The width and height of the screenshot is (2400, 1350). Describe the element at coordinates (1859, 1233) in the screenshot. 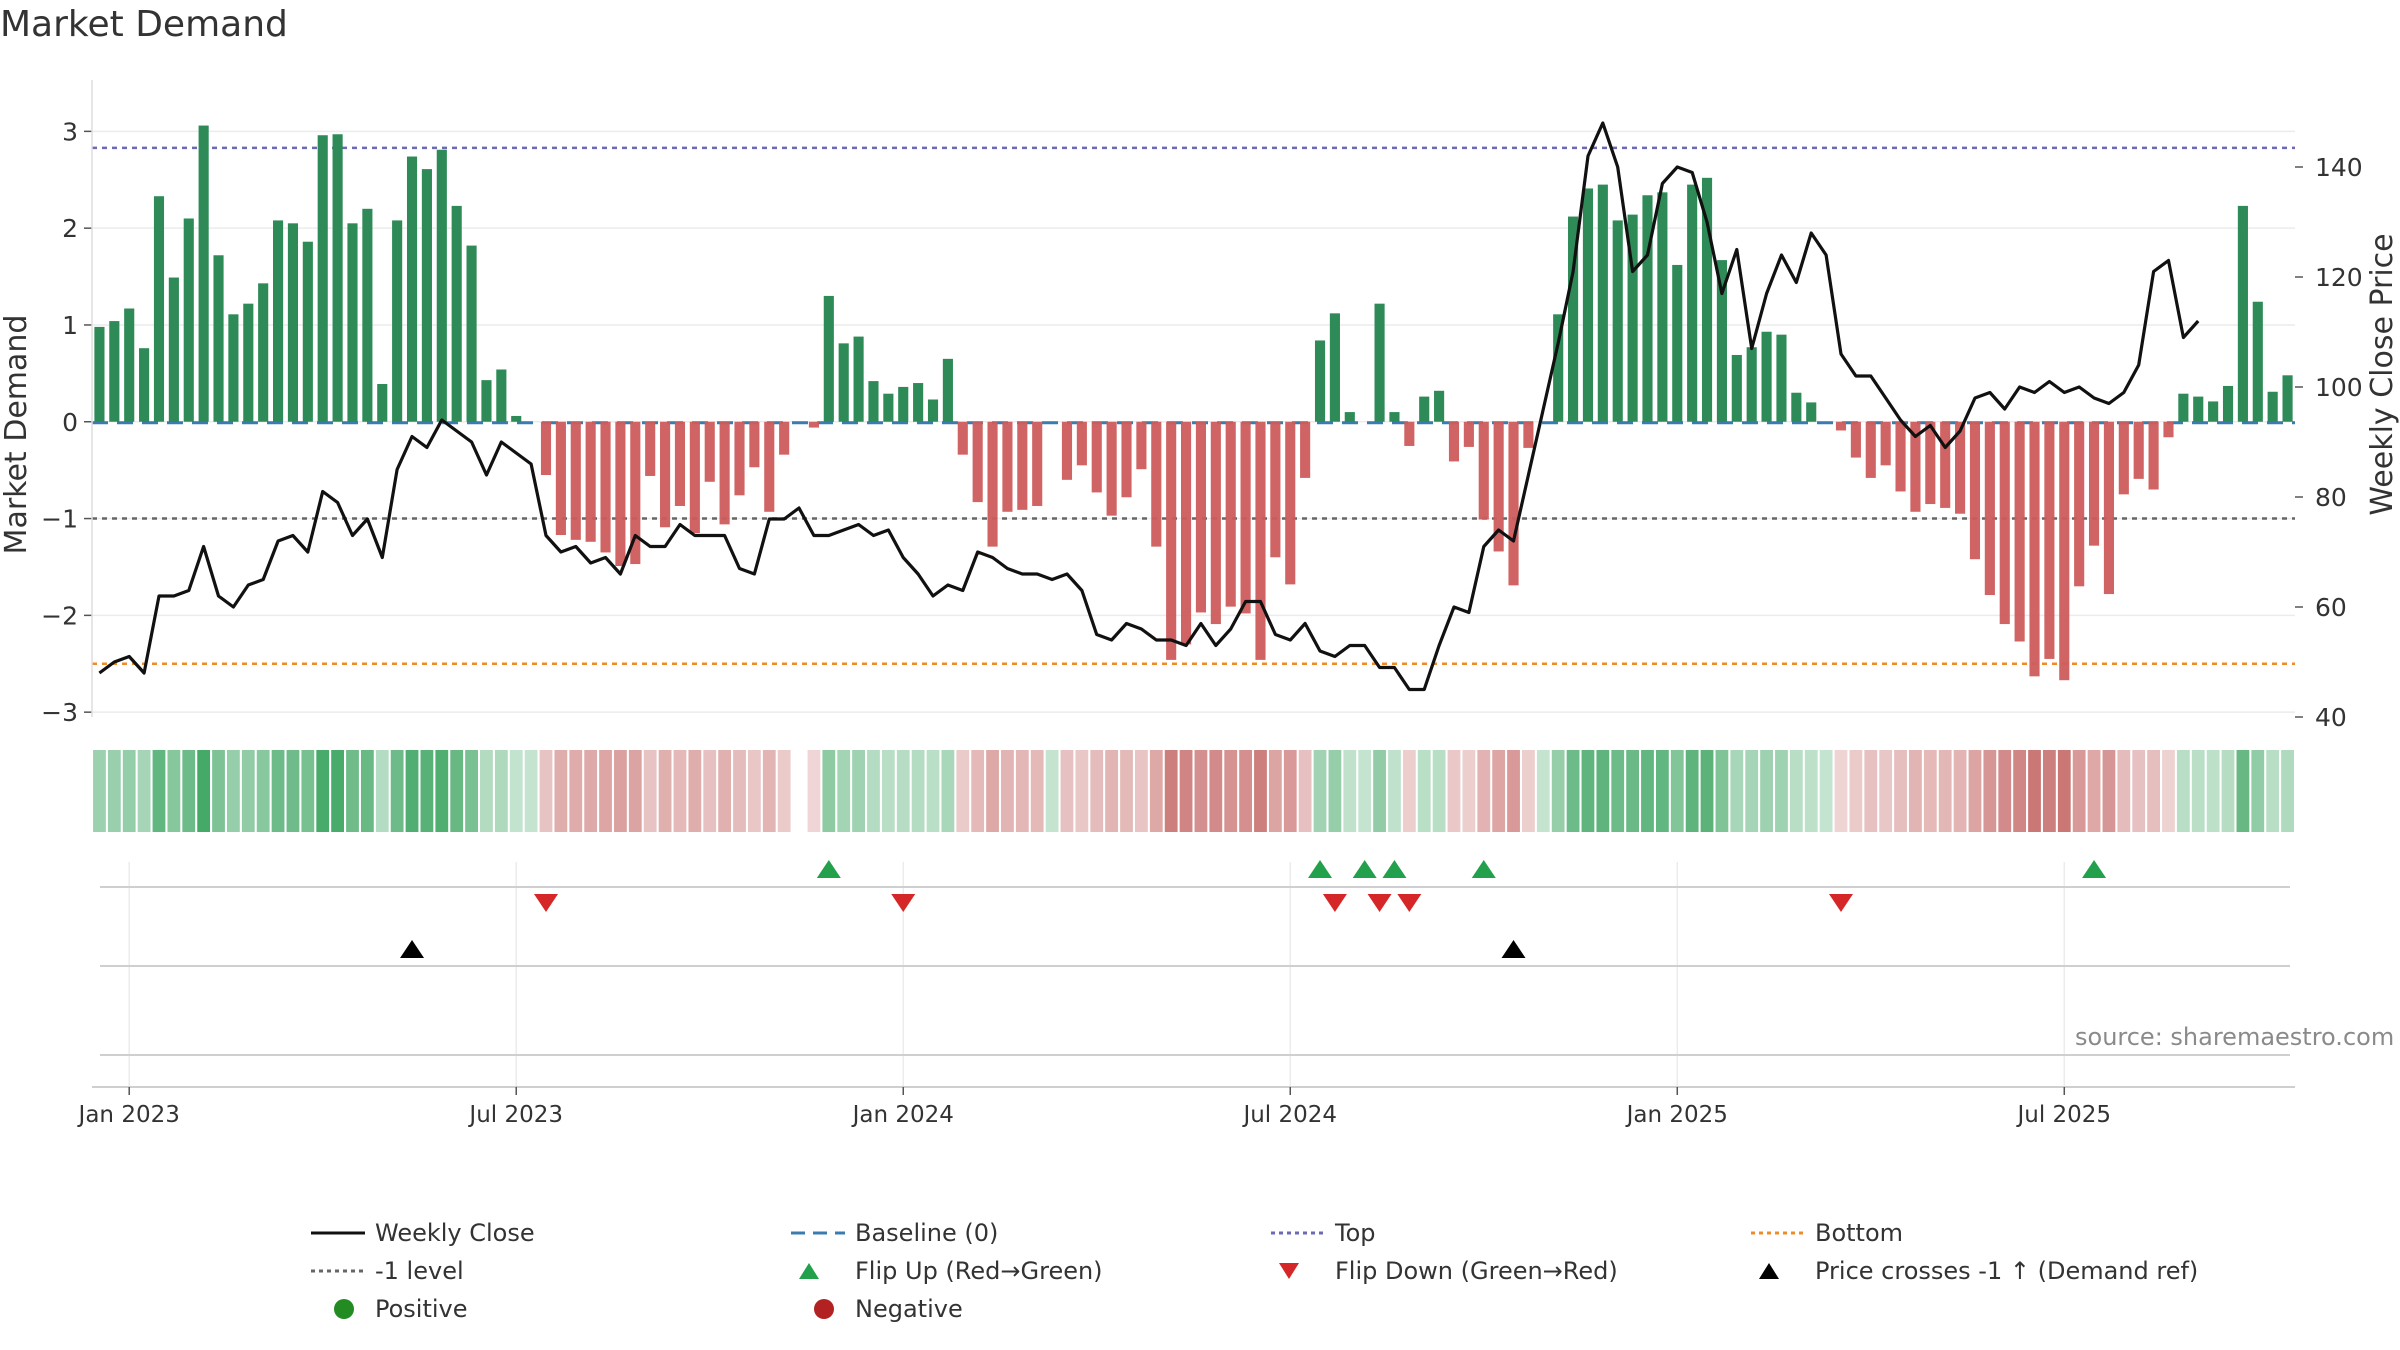

I see `legend-label: Bottom` at that location.